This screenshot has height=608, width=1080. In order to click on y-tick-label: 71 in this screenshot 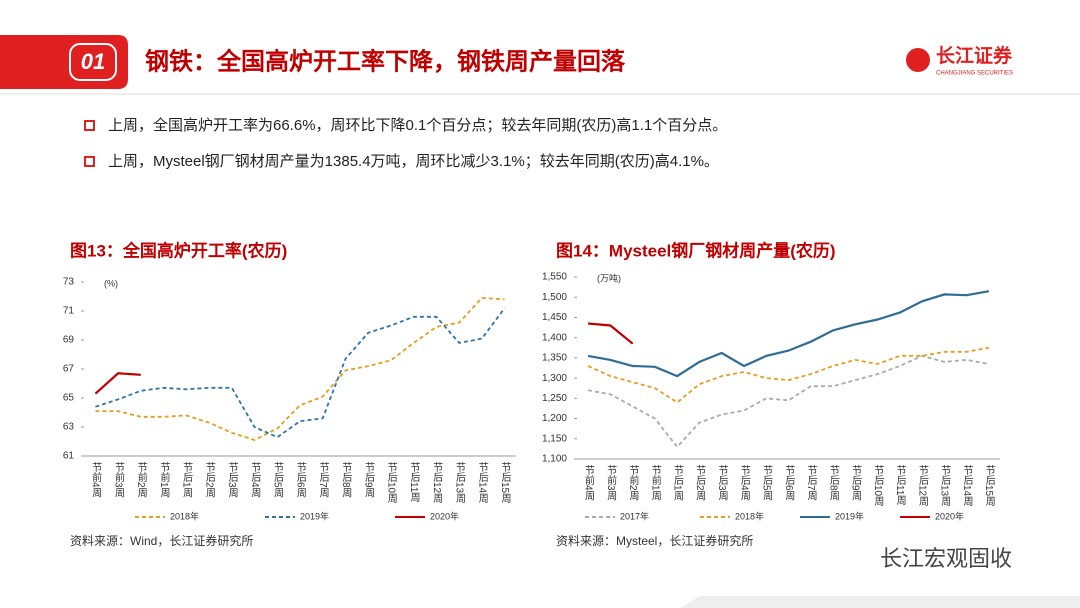, I will do `click(69, 311)`.